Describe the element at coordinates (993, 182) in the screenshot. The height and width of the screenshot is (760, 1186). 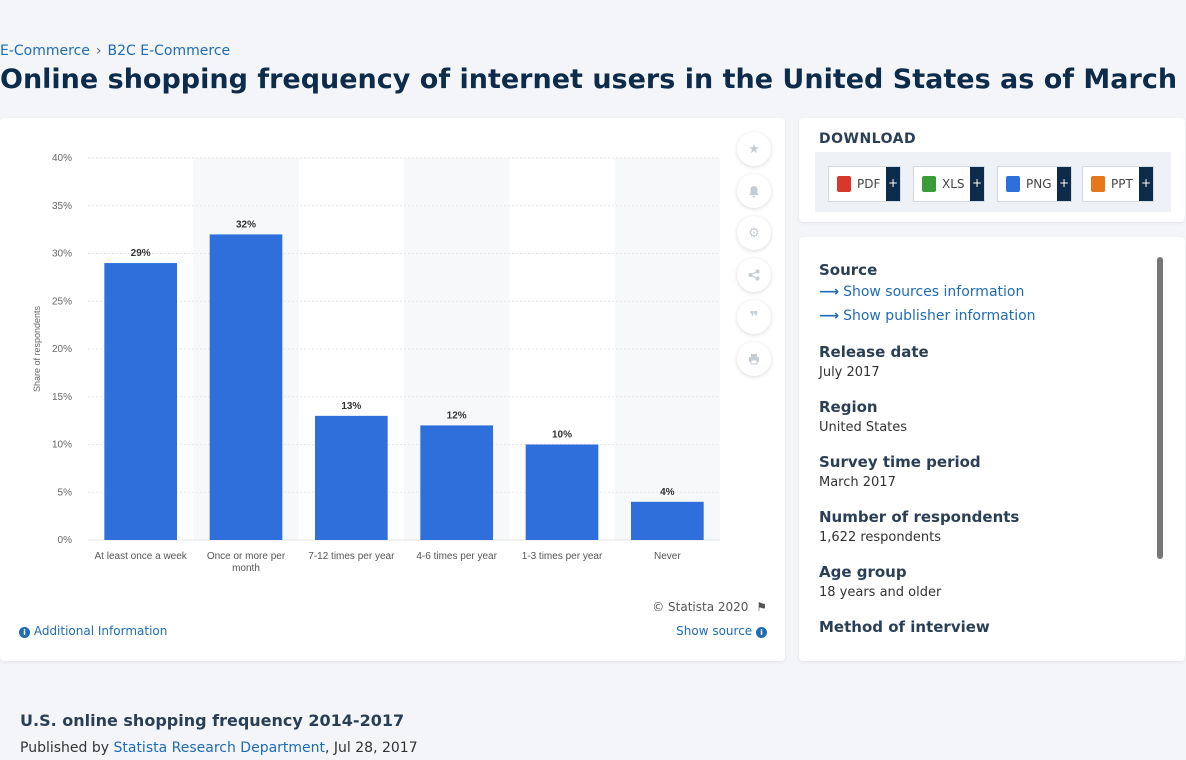
I see `download-buttons: PDF + XLS + PNG + PPT +` at that location.